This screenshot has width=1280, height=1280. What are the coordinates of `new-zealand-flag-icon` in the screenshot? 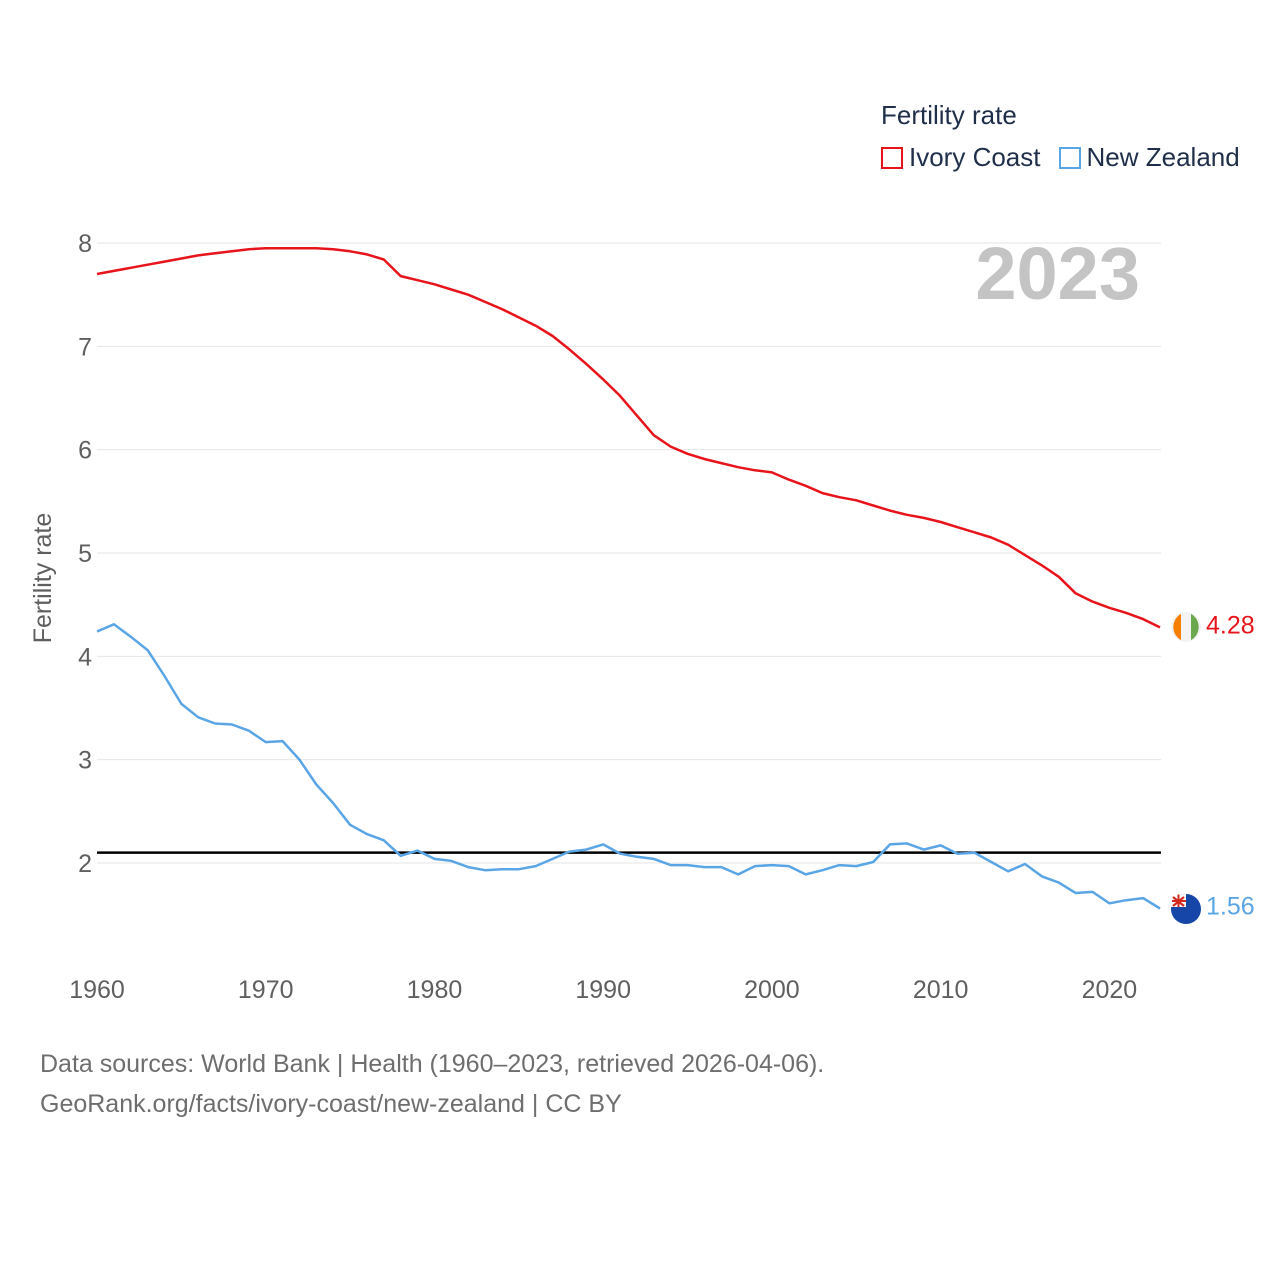 It's located at (1186, 908).